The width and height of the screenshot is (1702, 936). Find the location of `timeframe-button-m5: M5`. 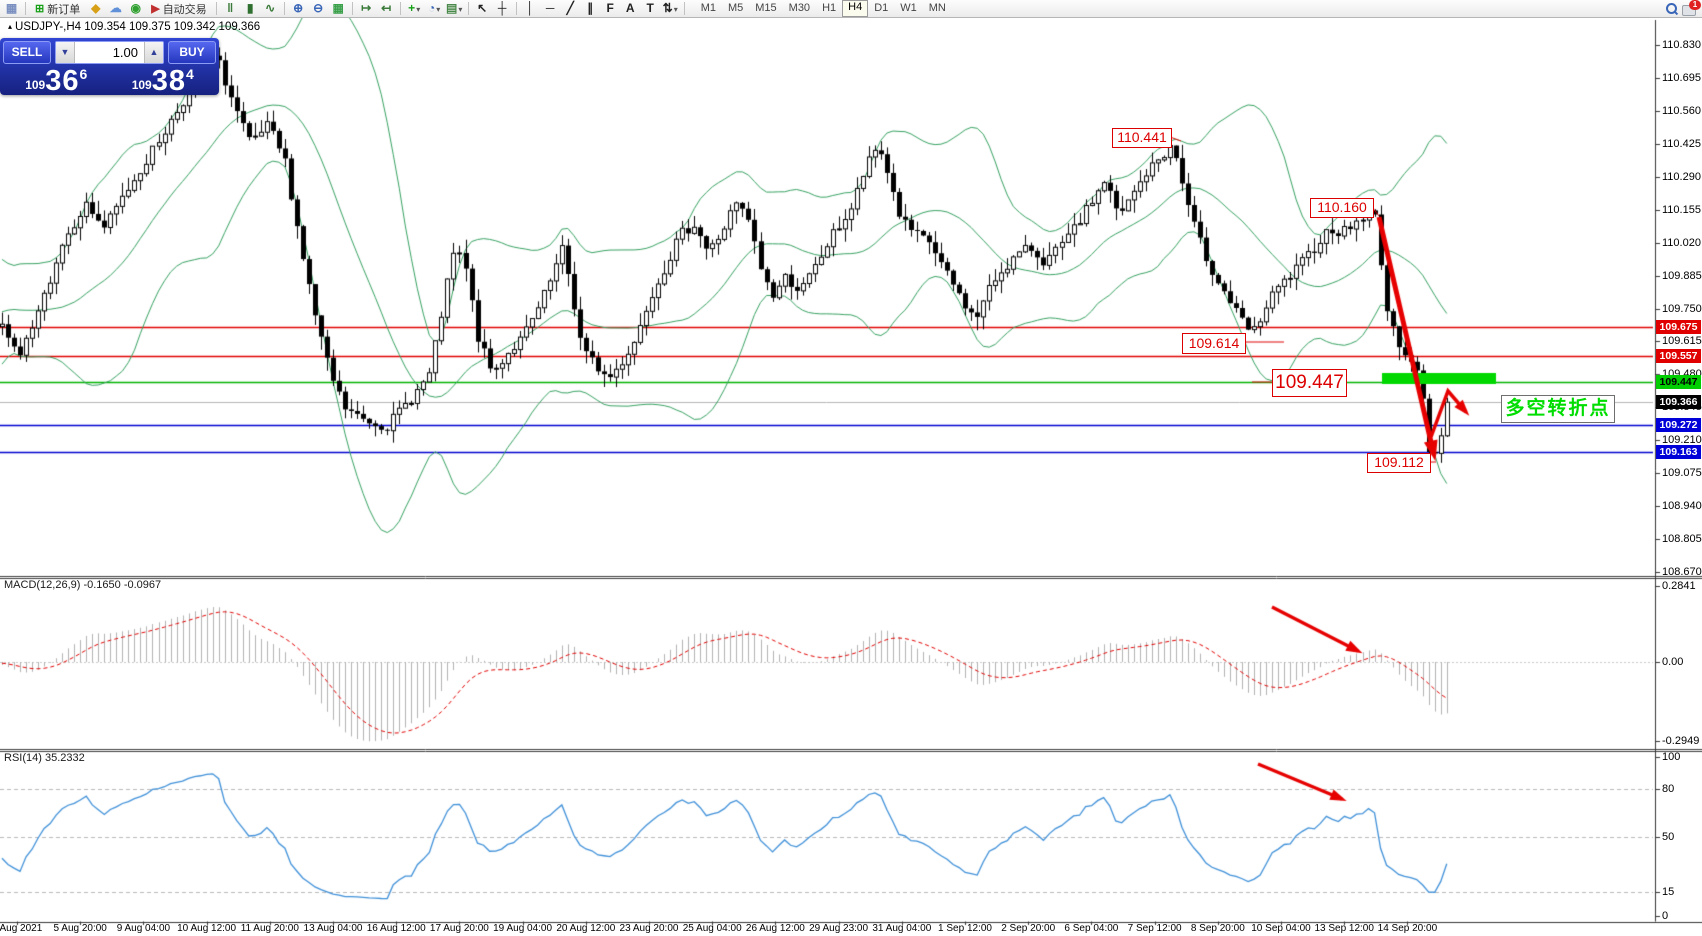

timeframe-button-m5: M5 is located at coordinates (735, 8).